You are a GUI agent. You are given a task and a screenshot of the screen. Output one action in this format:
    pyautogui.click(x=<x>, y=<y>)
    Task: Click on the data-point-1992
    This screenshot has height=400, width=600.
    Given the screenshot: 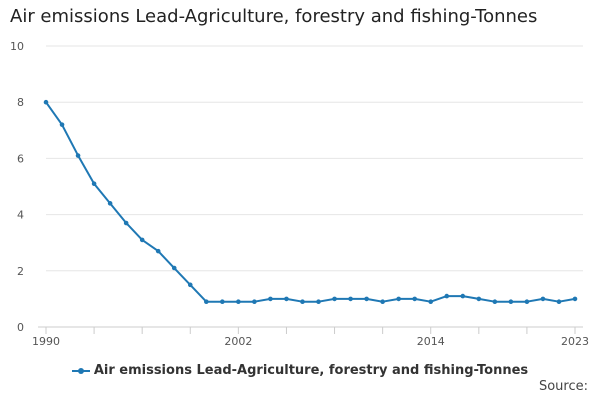 What is the action you would take?
    pyautogui.click(x=78, y=155)
    